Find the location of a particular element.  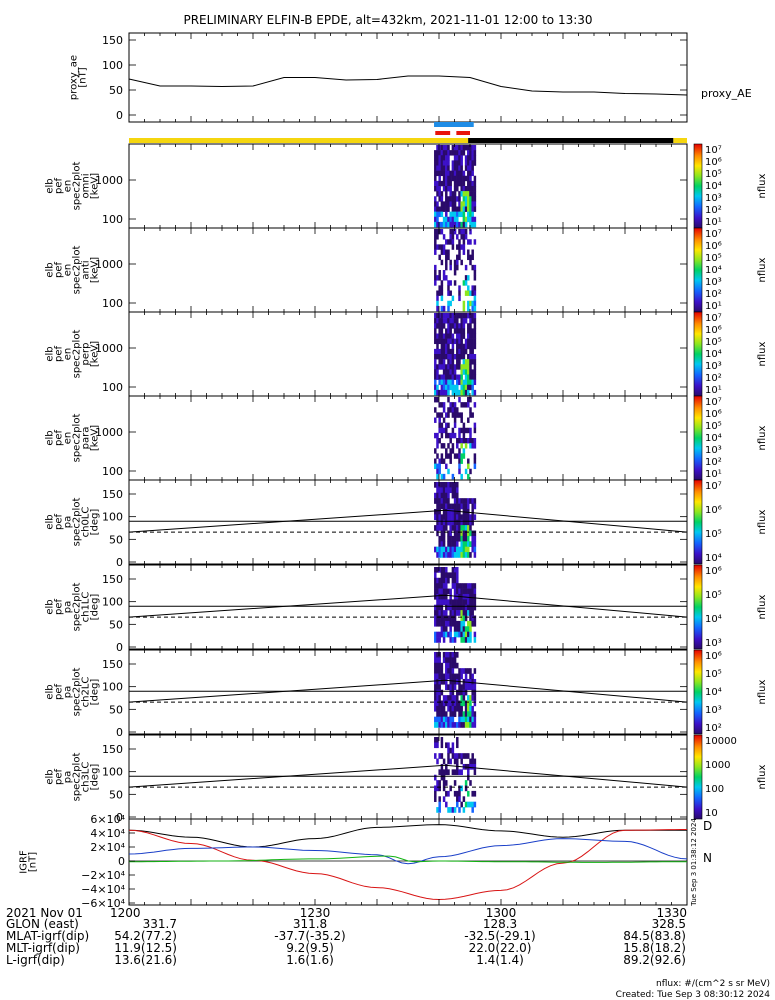

proxy-ae-ytick-label: 150 is located at coordinates (112, 40).